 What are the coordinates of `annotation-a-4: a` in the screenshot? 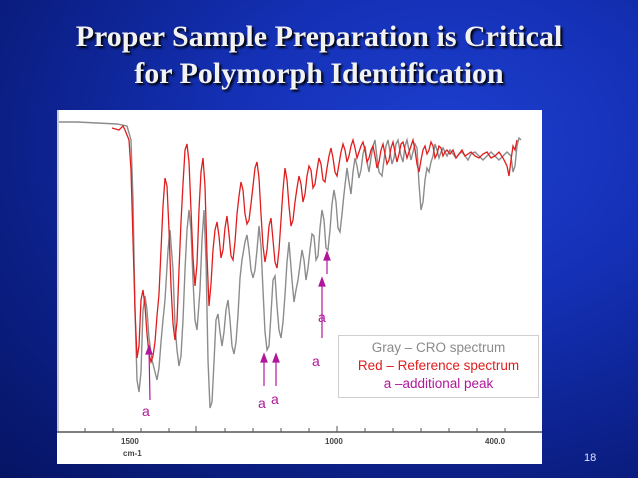 It's located at (316, 361).